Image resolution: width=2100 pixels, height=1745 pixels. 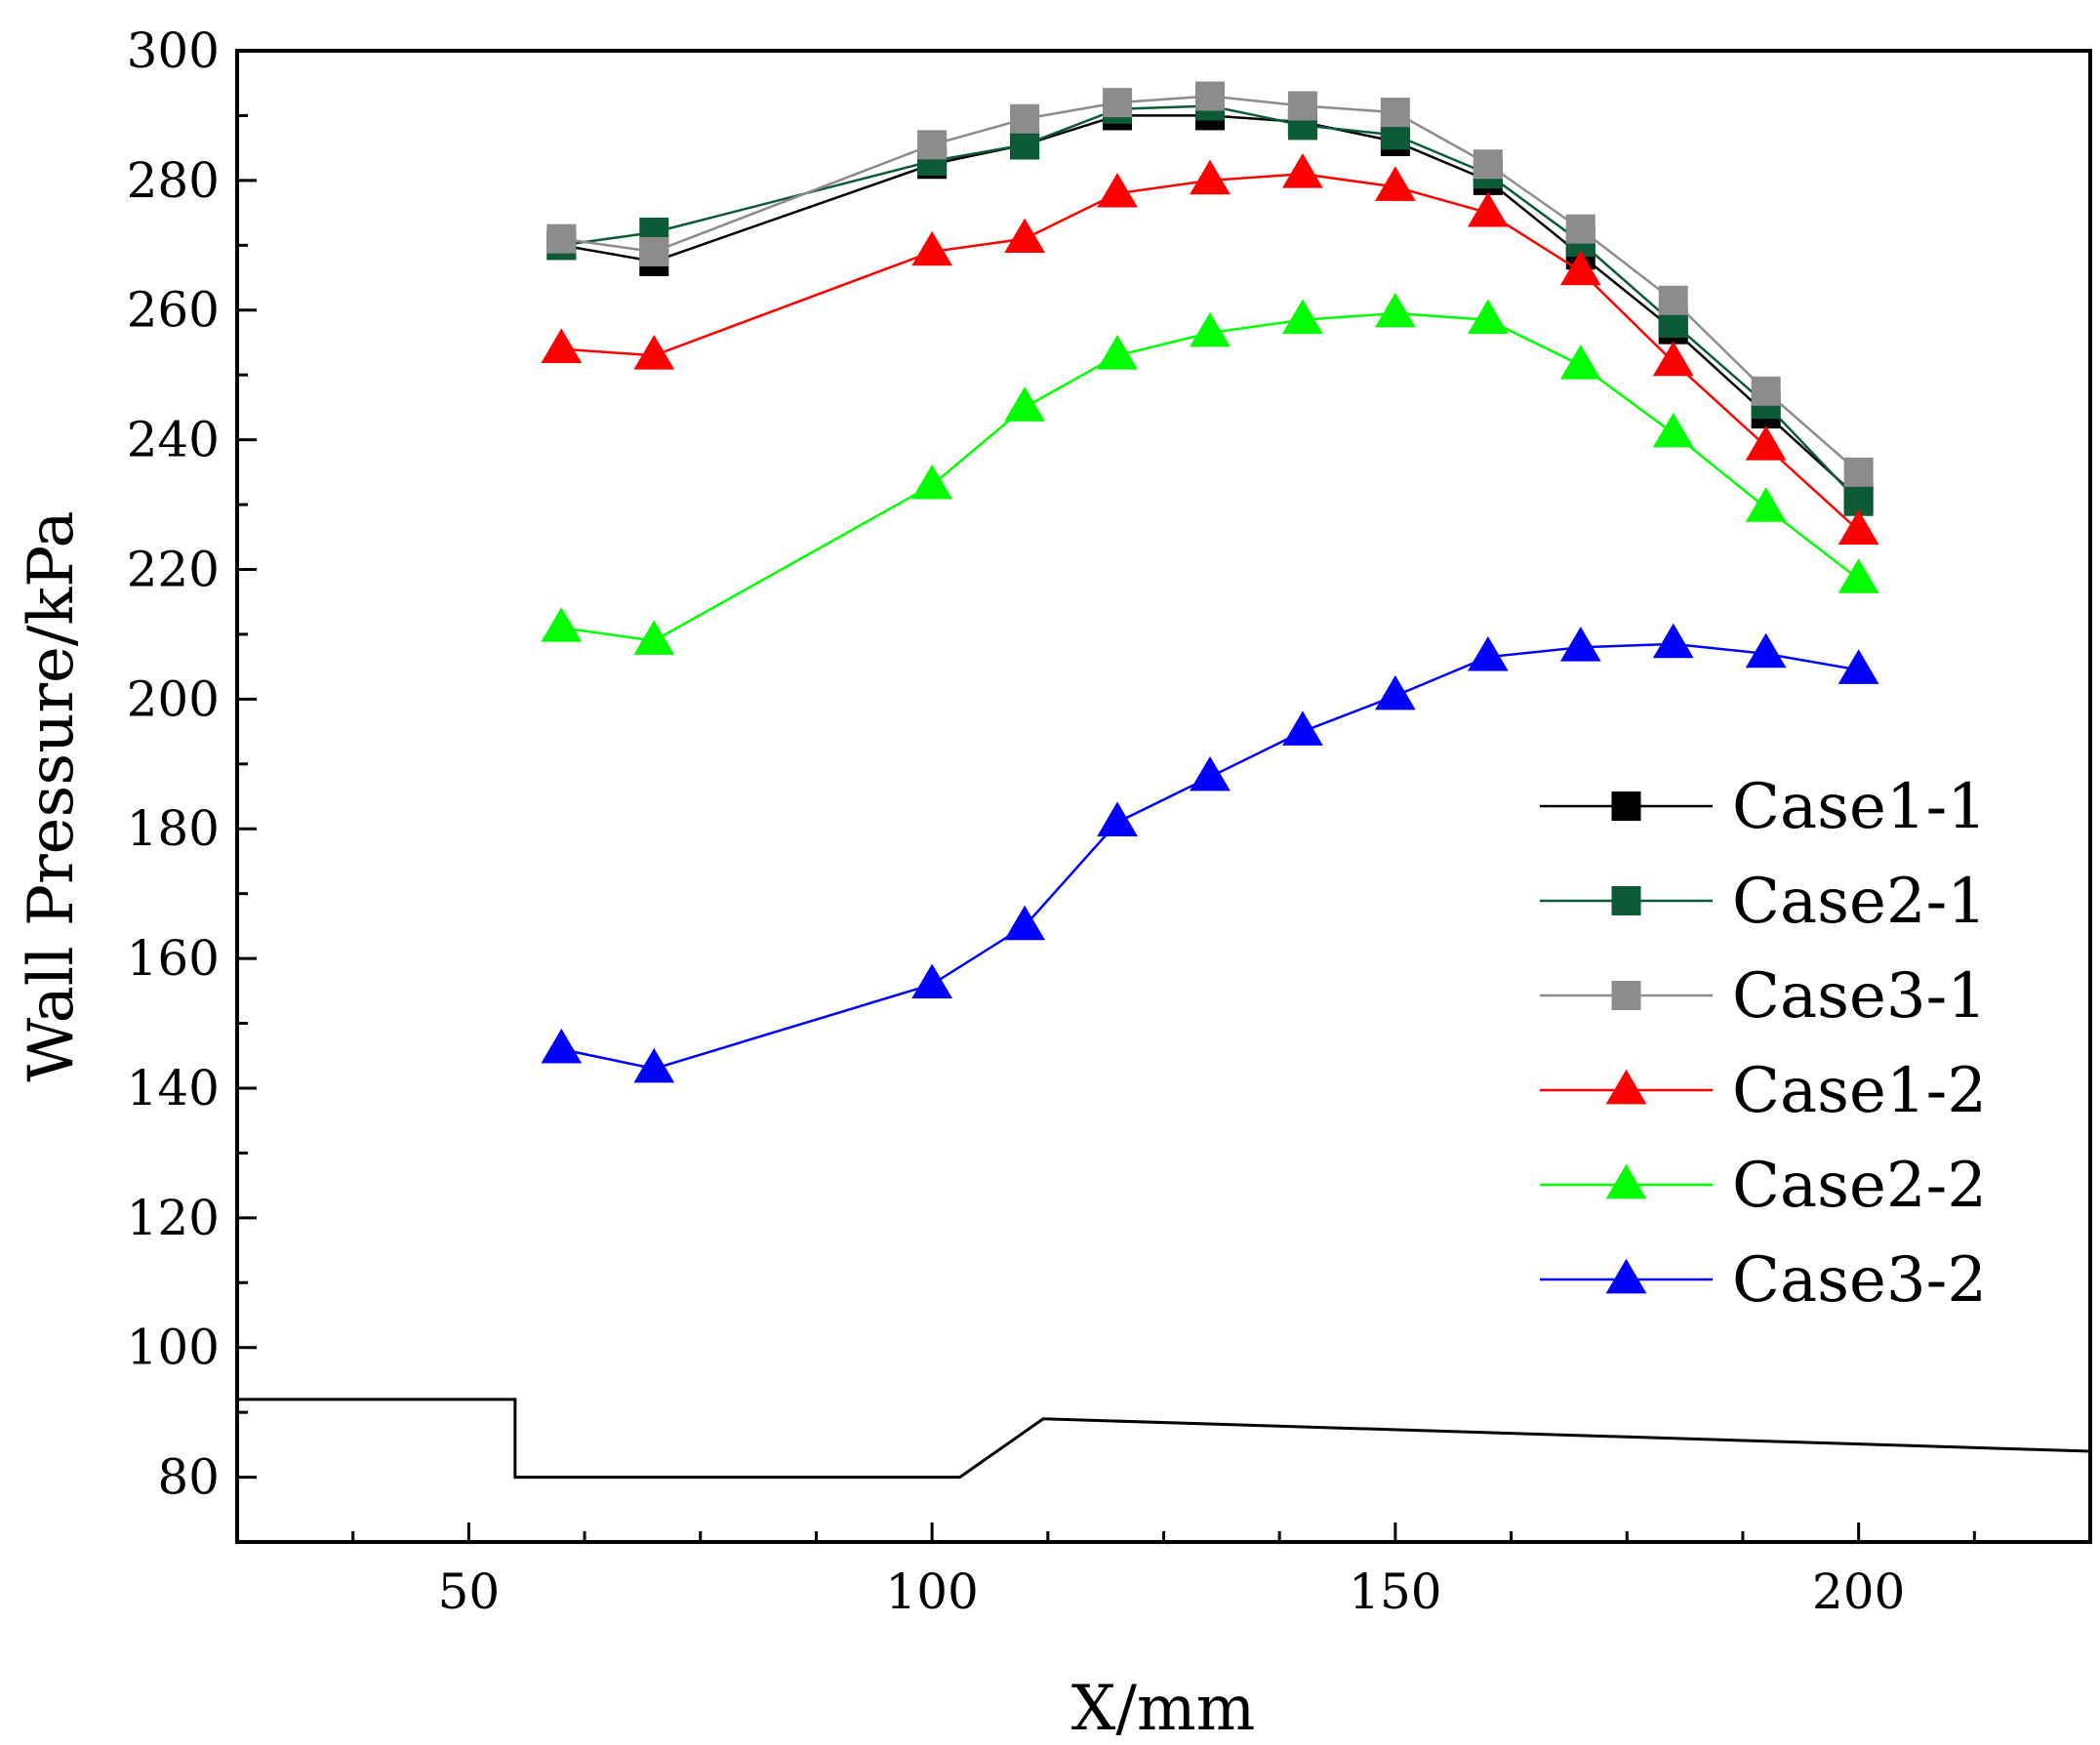 I want to click on legend-item: Case3-2, so click(x=1763, y=1280).